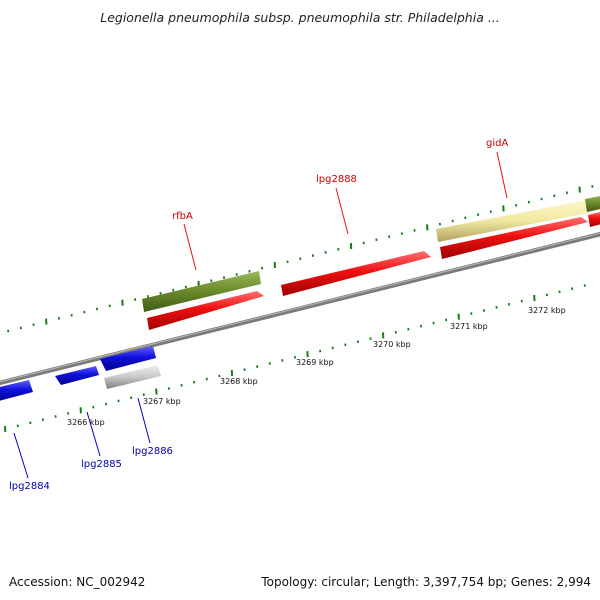  I want to click on leader-lpg2885, so click(93, 434).